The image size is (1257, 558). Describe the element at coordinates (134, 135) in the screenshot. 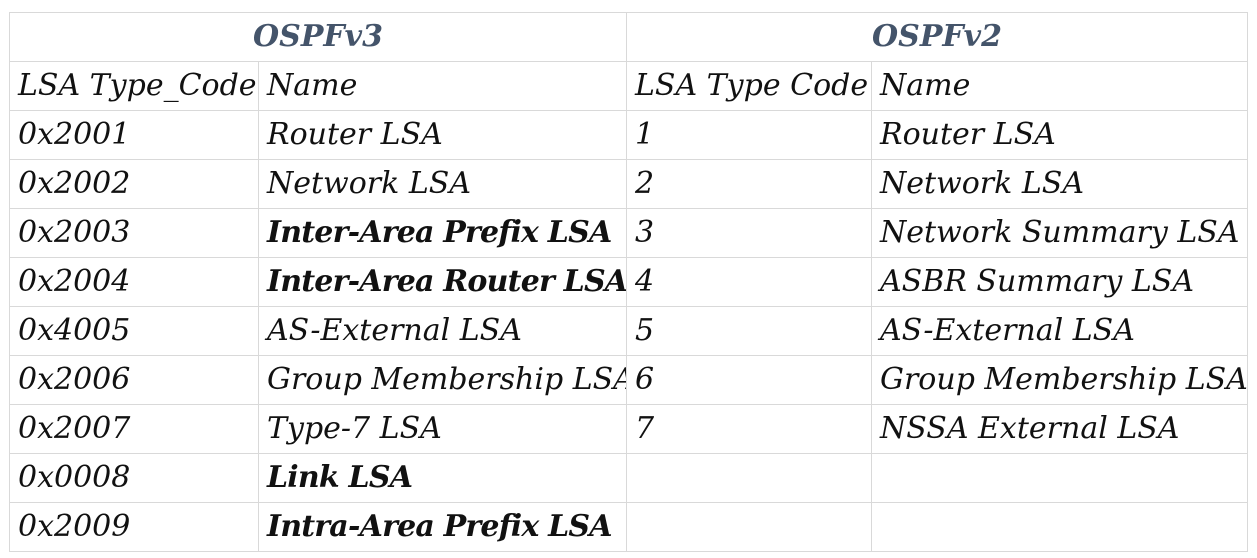

I see `ospfv3-code-cell: 0x2001` at that location.